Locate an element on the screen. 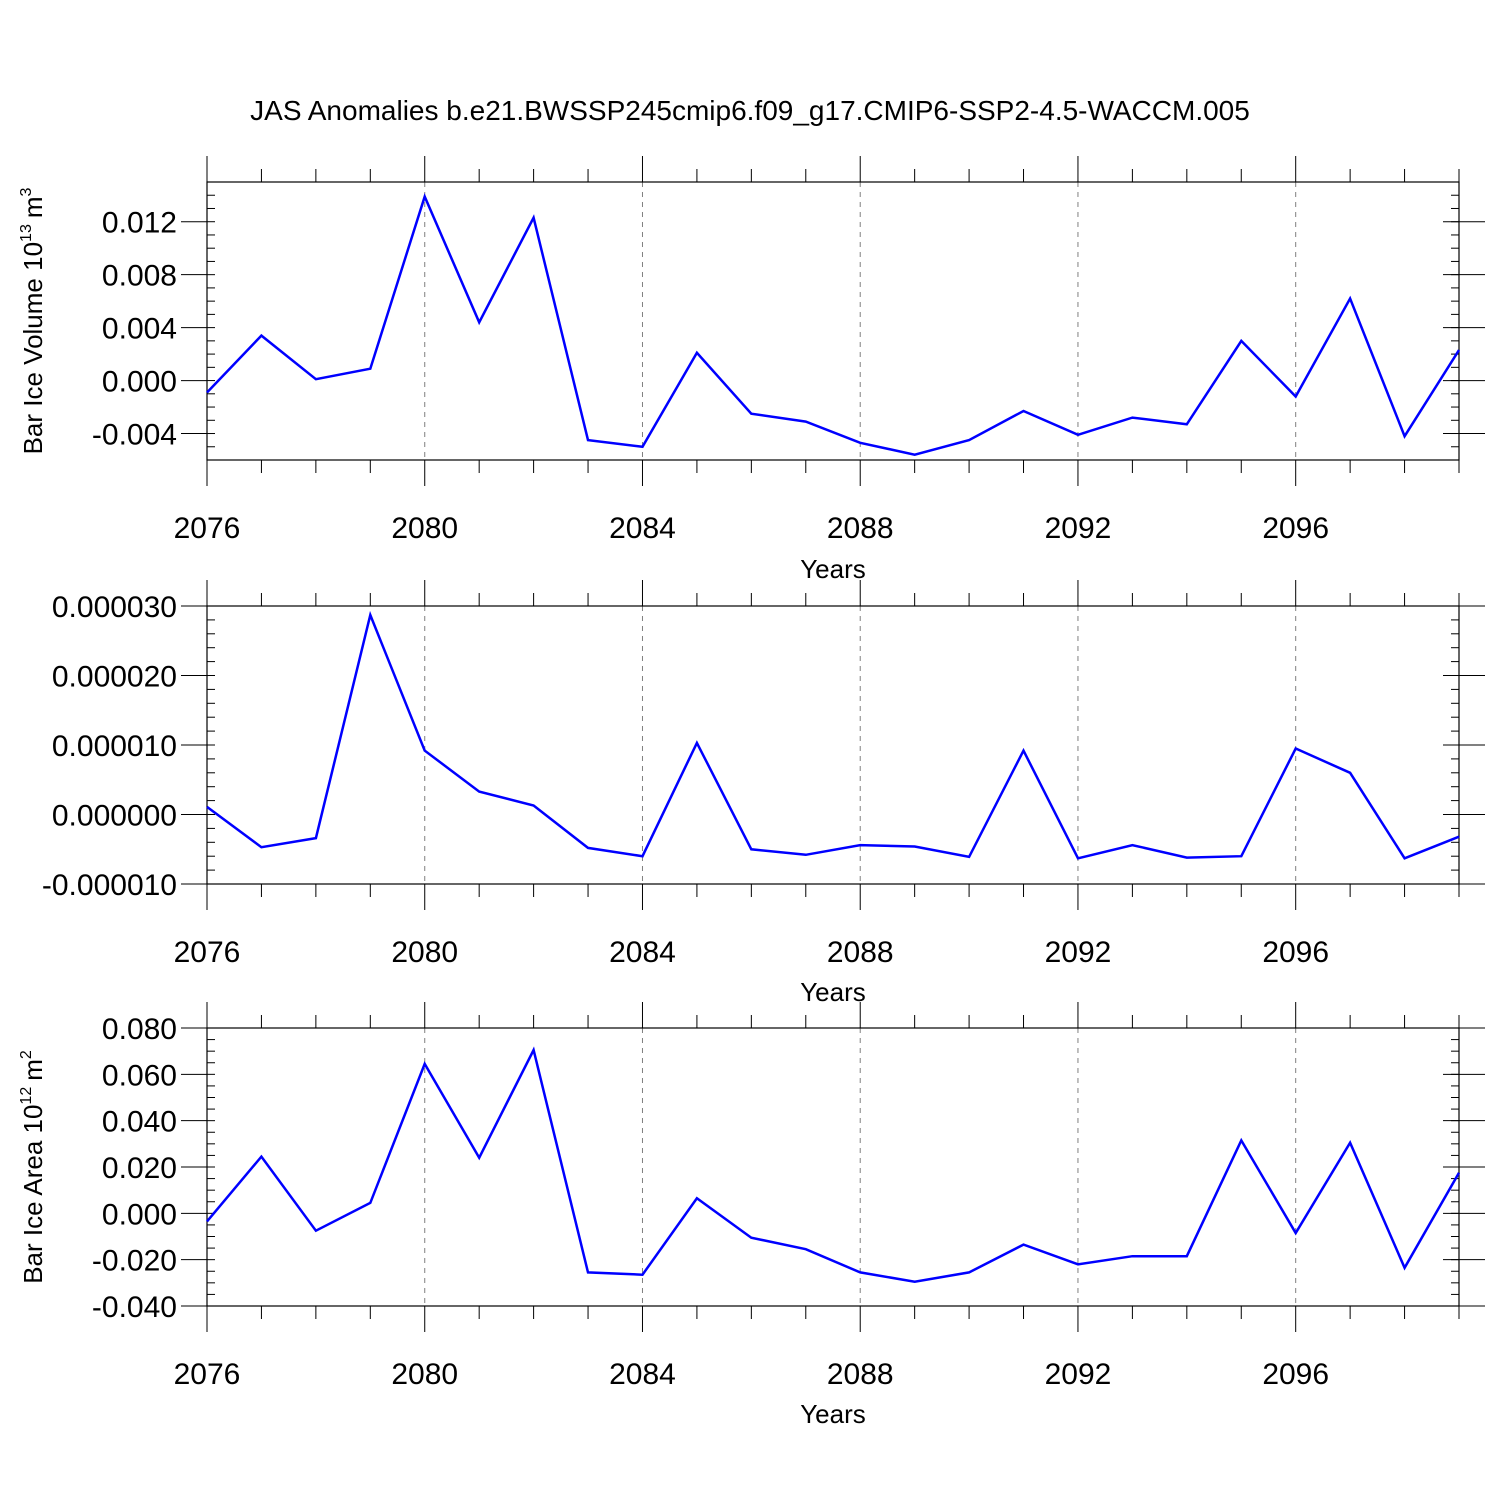  y-axis-title: Bar Ice Area 1012 m2 is located at coordinates (33, 1167).